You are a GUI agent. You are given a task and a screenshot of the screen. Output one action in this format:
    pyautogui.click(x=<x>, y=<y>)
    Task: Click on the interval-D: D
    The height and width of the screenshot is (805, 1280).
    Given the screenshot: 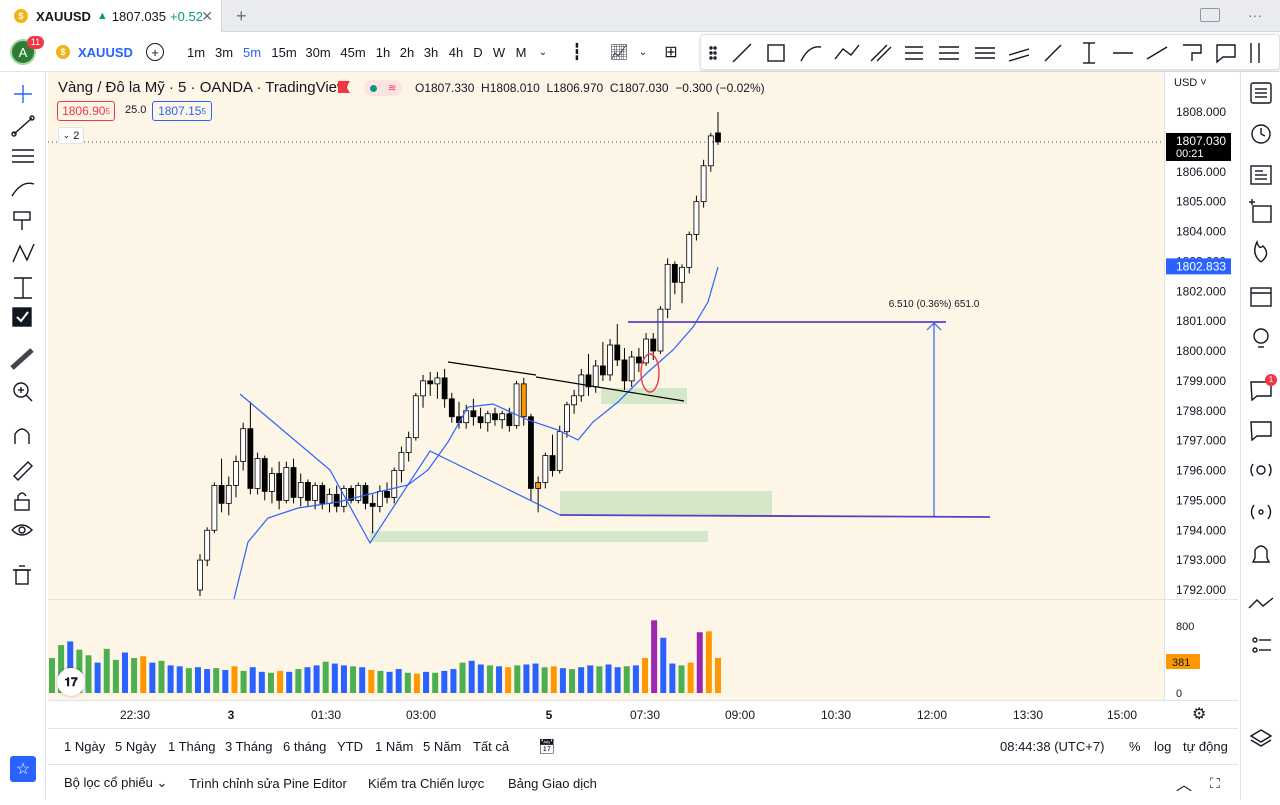 What is the action you would take?
    pyautogui.click(x=478, y=52)
    